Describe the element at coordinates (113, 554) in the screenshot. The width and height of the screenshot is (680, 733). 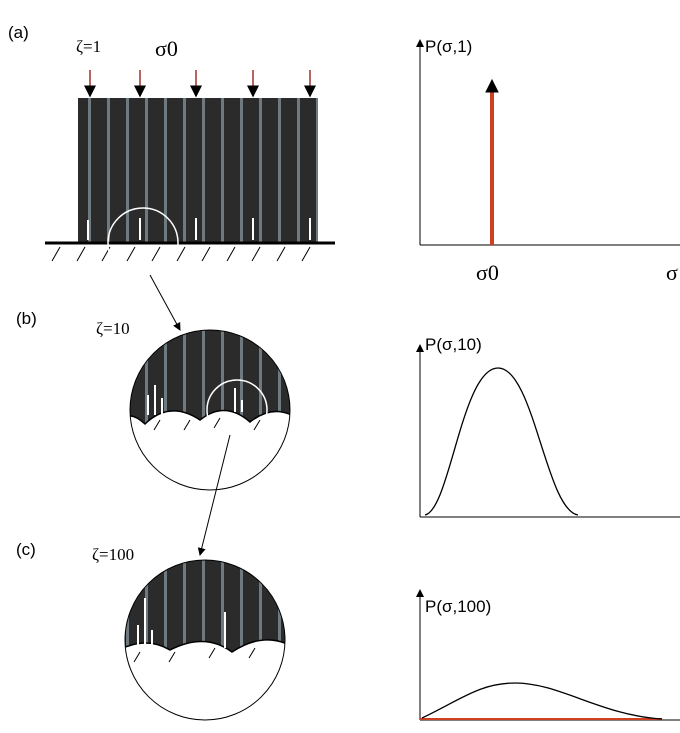
I see `zeta: ζ=100` at that location.